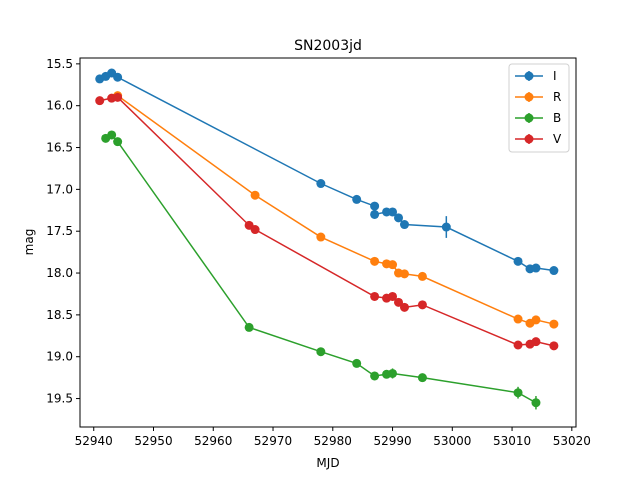 The width and height of the screenshot is (640, 480). Describe the element at coordinates (512, 441) in the screenshot. I see `x-tick-label: 53010` at that location.